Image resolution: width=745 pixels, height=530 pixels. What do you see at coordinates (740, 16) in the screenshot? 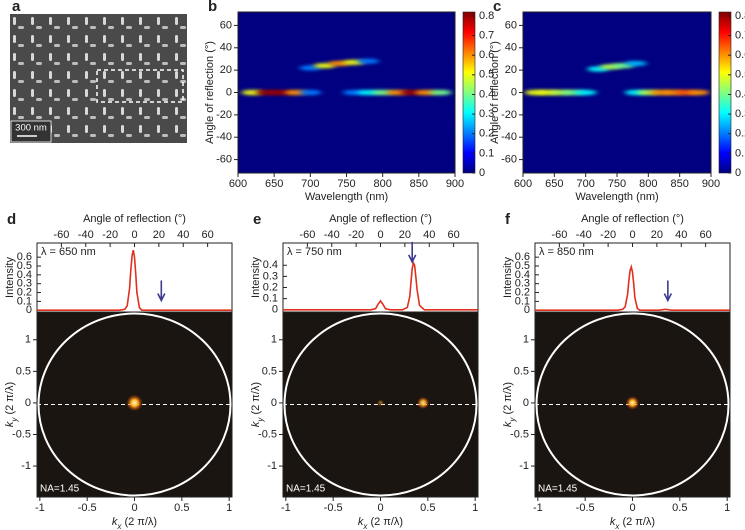
I see `colorbar-tick-label: 0.8` at bounding box center [740, 16].